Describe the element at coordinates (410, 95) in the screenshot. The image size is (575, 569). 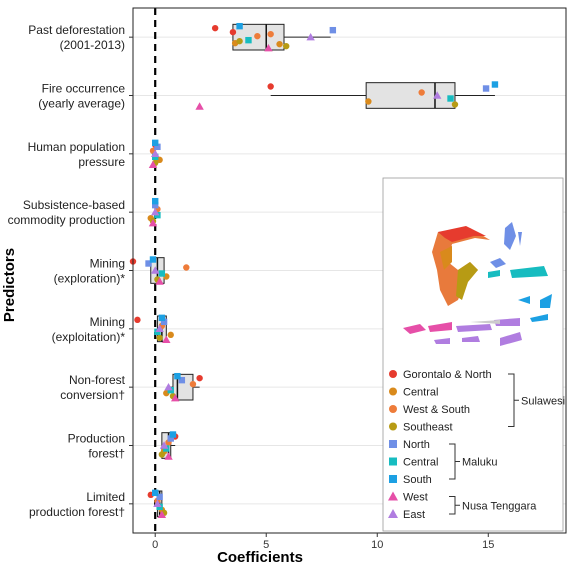
I see `box` at that location.